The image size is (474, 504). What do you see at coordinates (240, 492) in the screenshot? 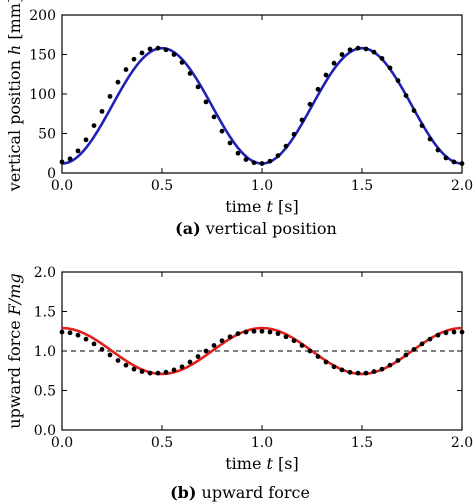
I see `caption-b: (b) upward force` at bounding box center [240, 492].